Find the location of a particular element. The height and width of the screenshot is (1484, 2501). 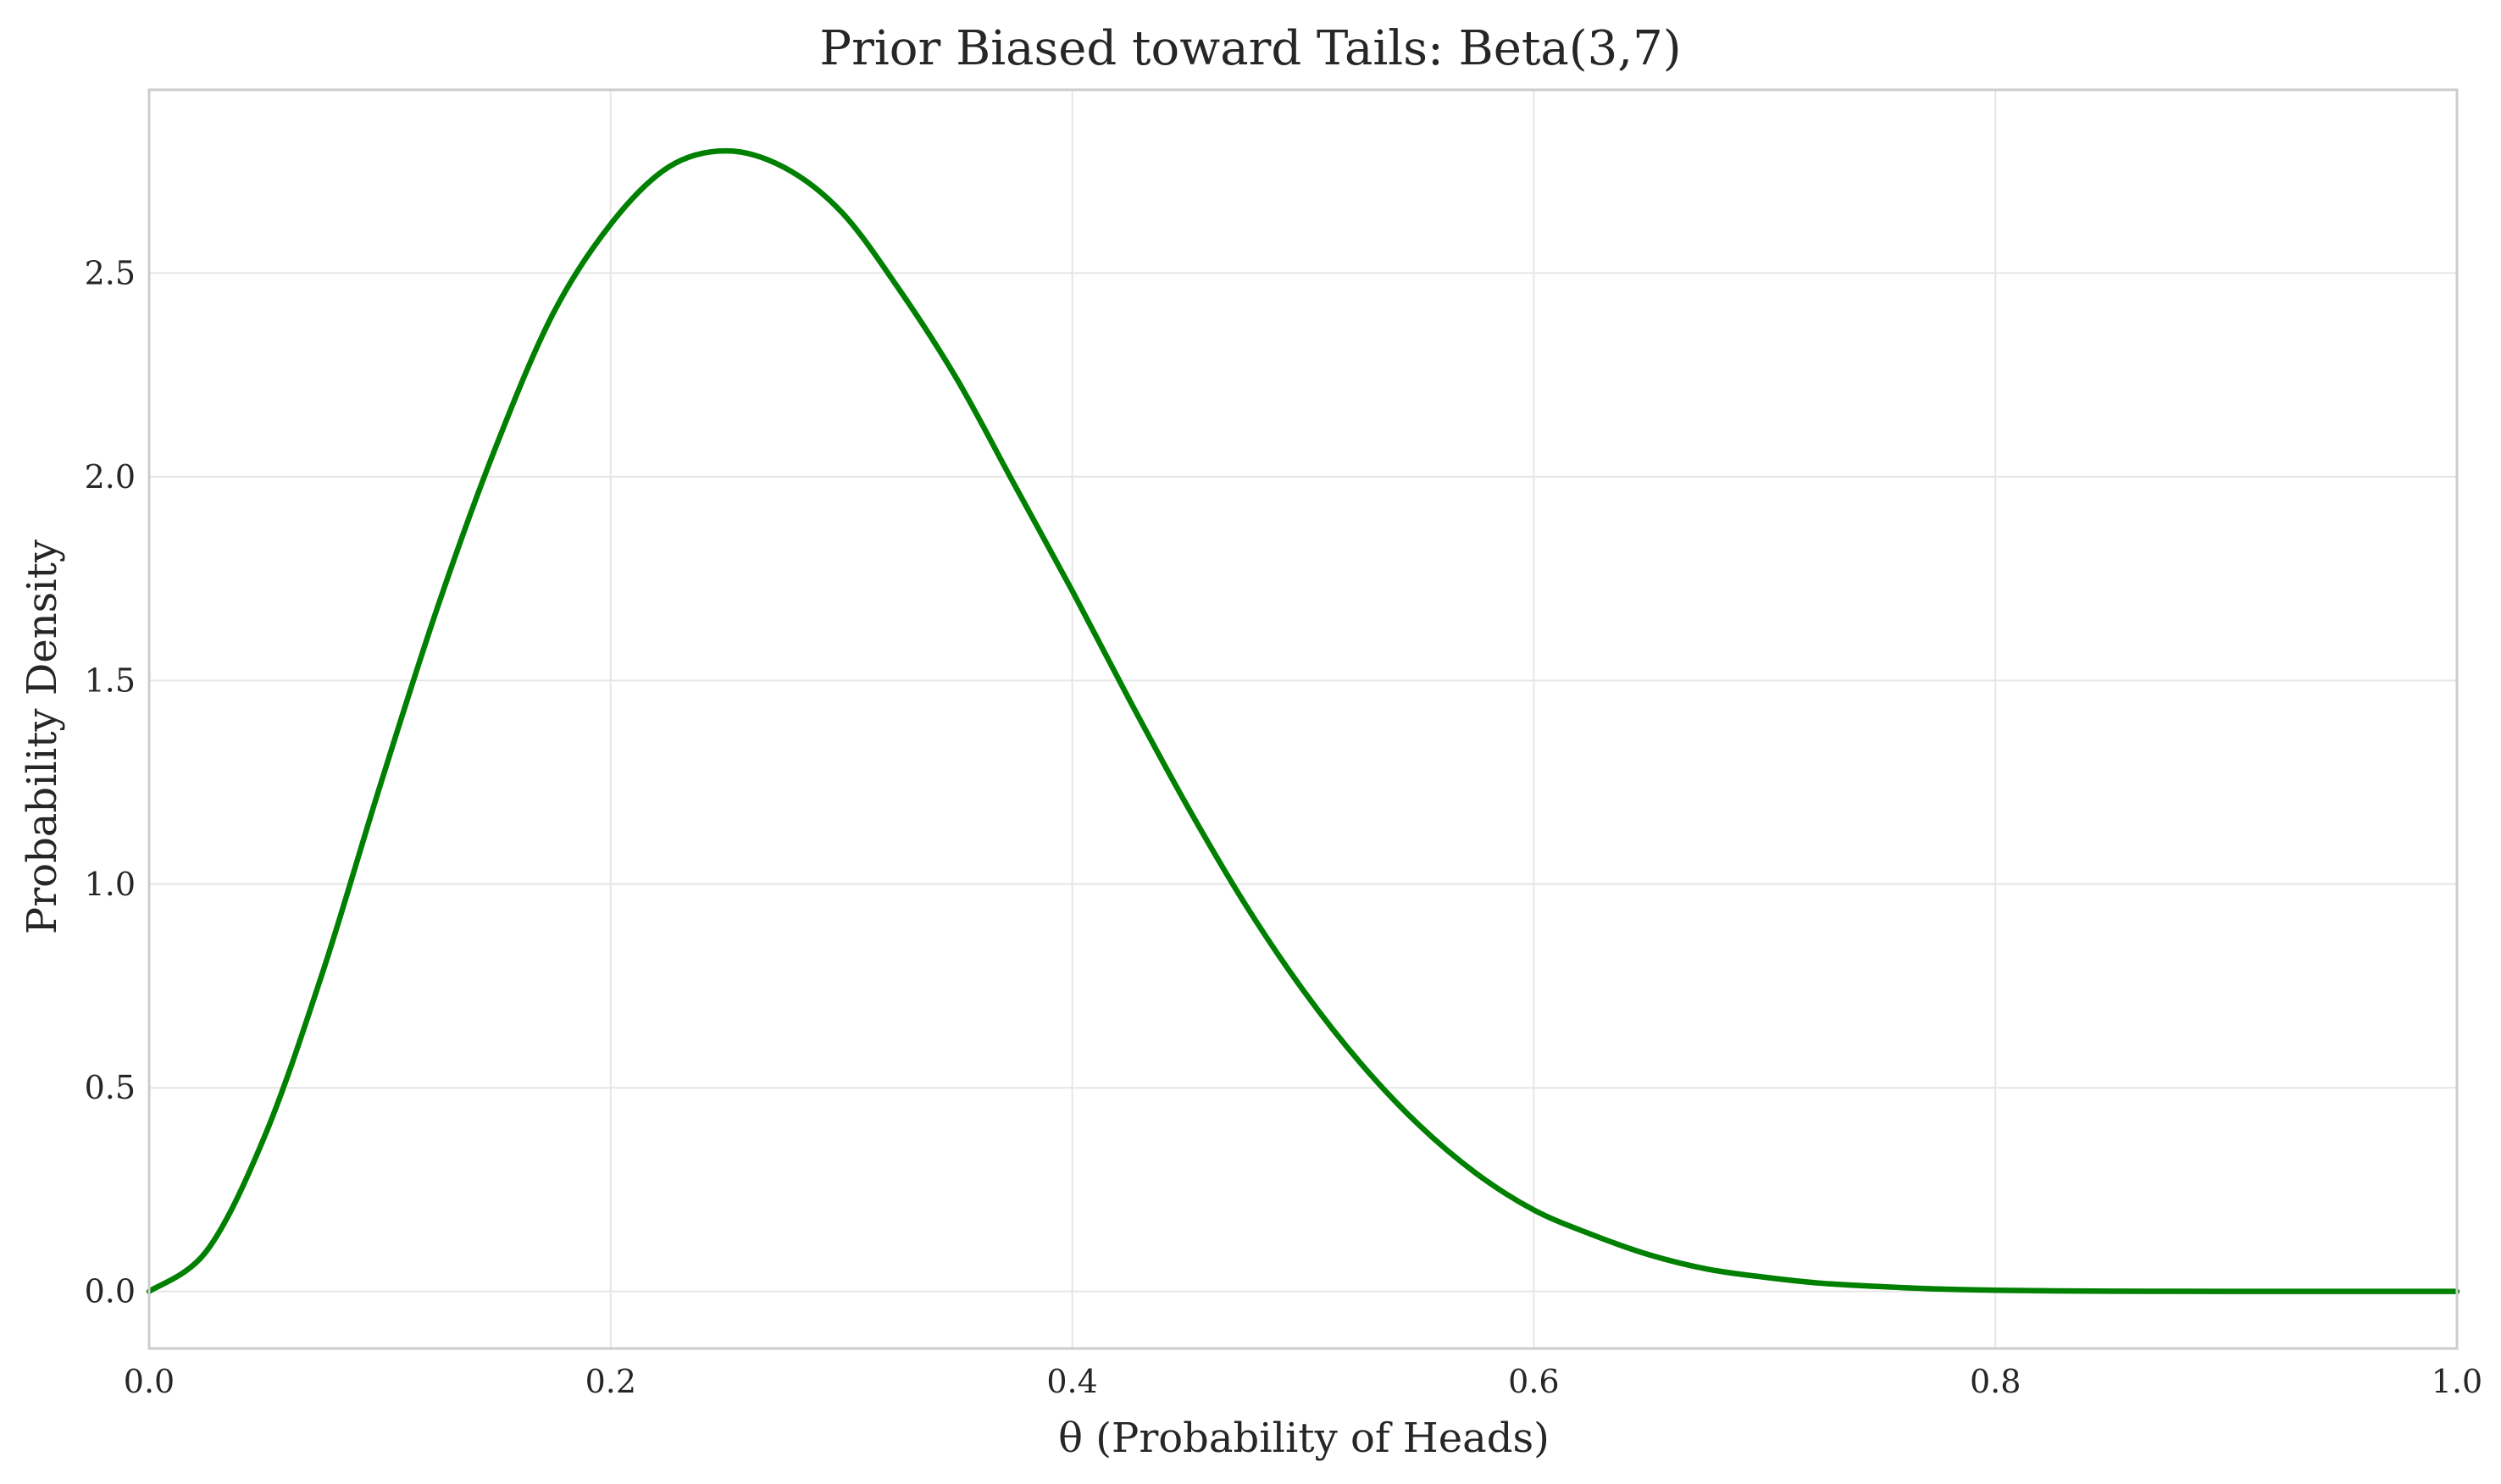

x-tick-label: 0.0 is located at coordinates (149, 1381).